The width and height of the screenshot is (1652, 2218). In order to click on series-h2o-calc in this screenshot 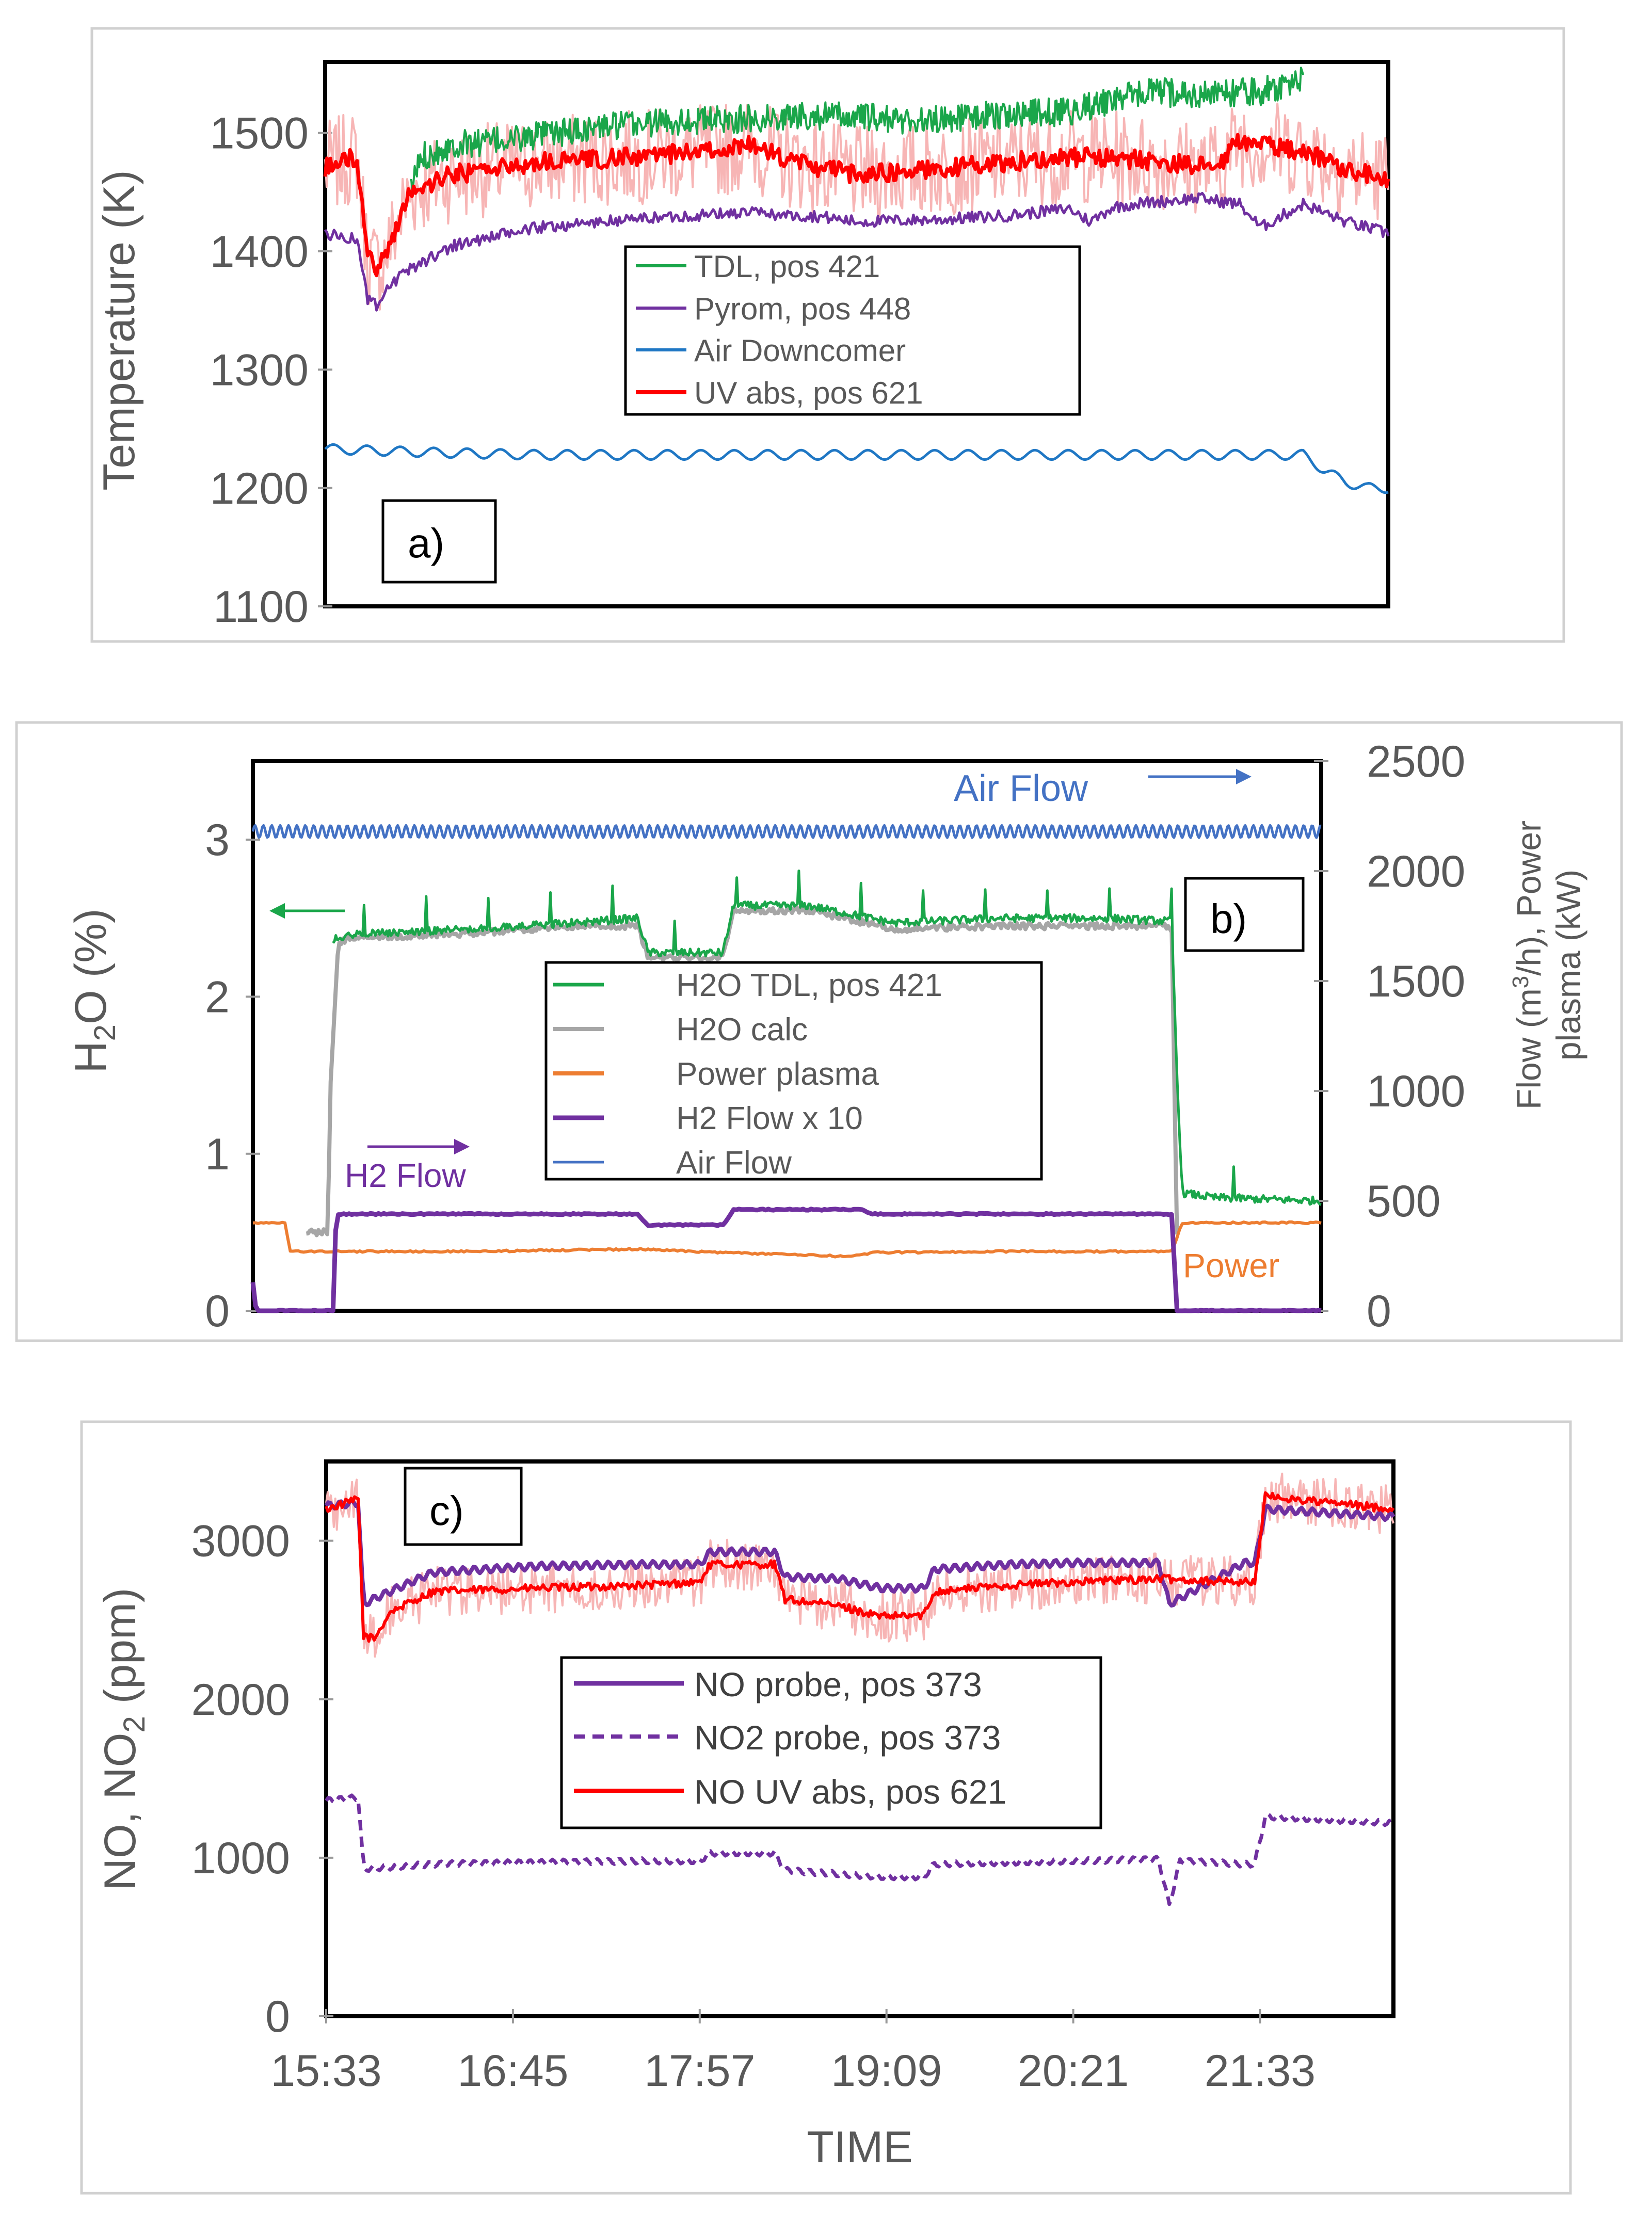, I will do `click(742, 1072)`.